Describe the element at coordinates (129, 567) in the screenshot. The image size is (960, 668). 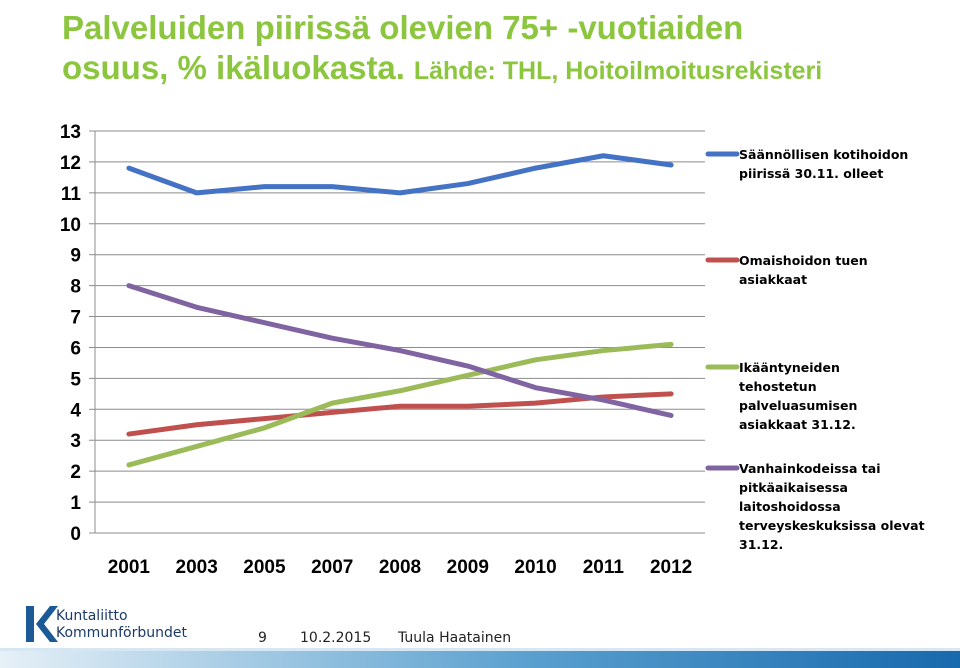
I see `x-tick-label: 2001` at that location.